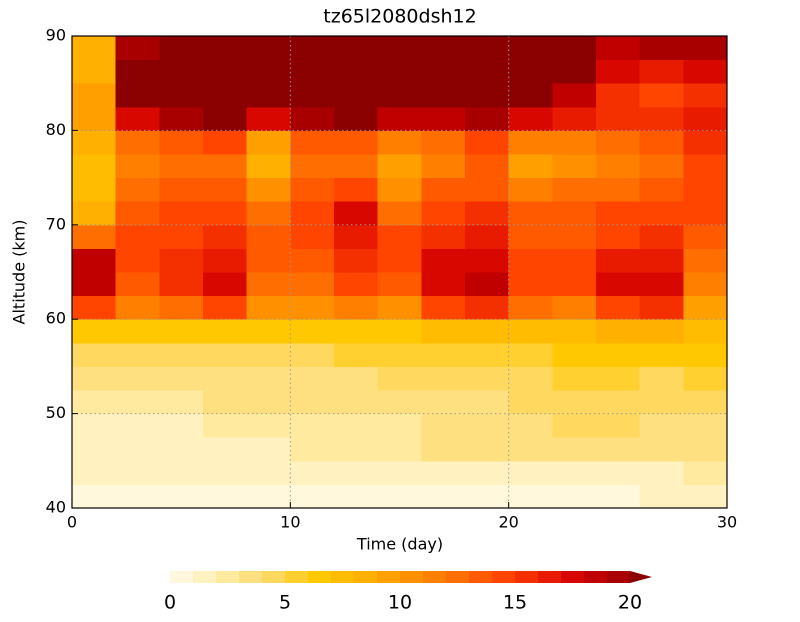 Image resolution: width=800 pixels, height=622 pixels. Describe the element at coordinates (630, 603) in the screenshot. I see `colorbar-tick-label: 20` at that location.